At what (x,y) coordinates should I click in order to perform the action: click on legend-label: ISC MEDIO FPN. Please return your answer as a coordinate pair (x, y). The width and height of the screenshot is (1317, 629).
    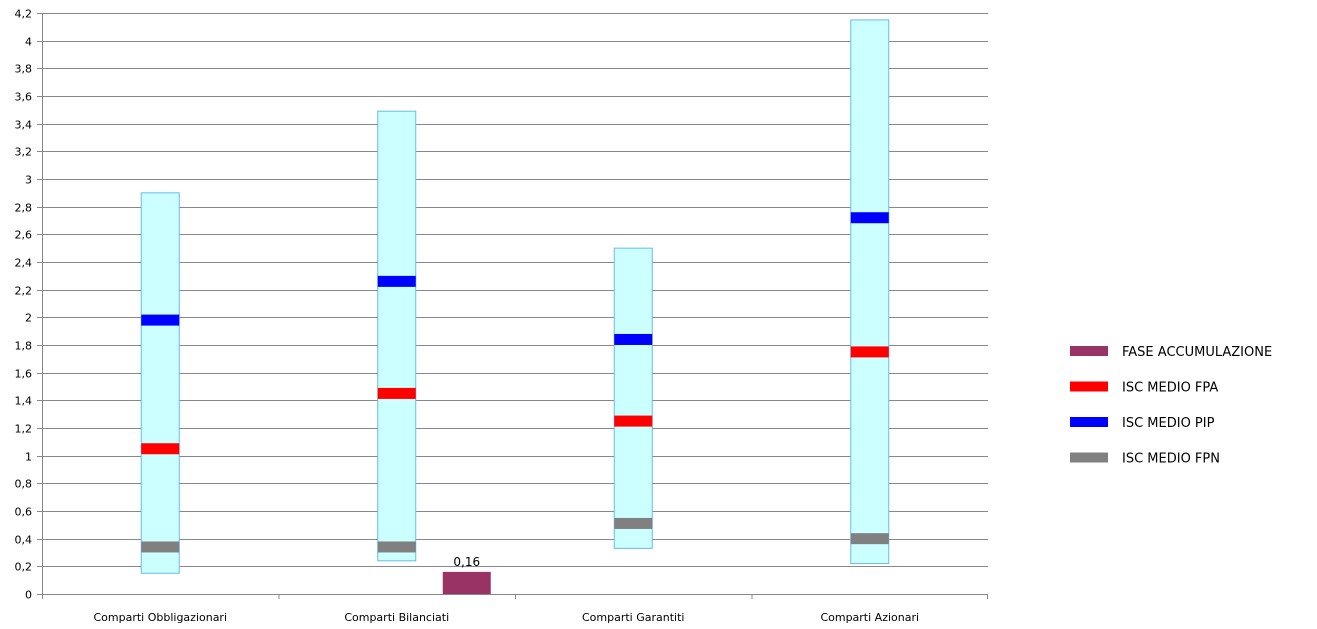
    Looking at the image, I should click on (1171, 459).